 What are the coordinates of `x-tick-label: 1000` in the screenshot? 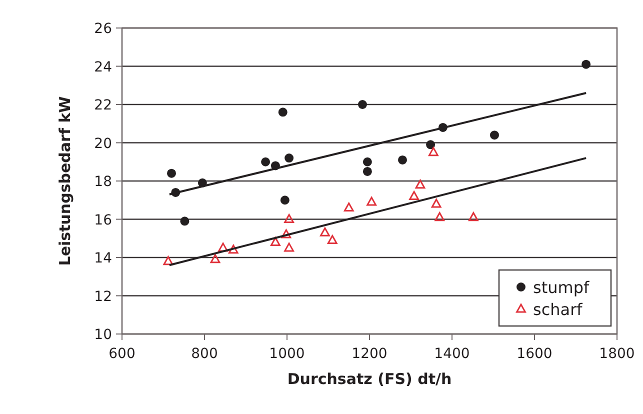 It's located at (287, 354).